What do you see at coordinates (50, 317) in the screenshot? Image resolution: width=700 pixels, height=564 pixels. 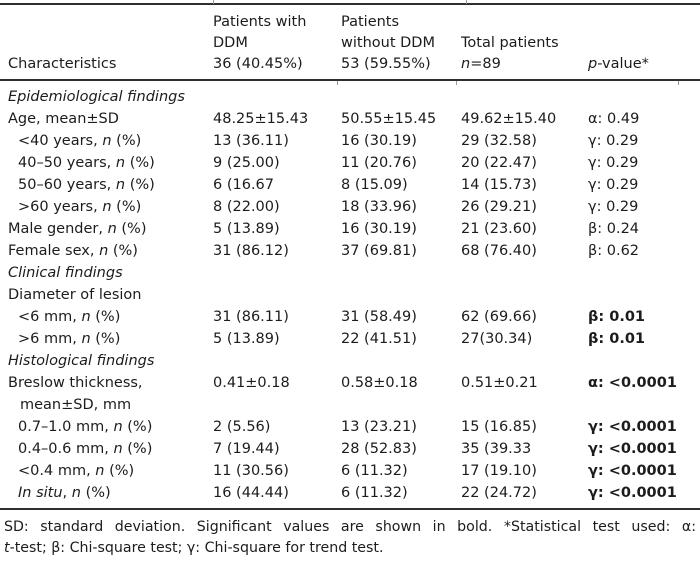 I see `text-part: <6 mm,` at bounding box center [50, 317].